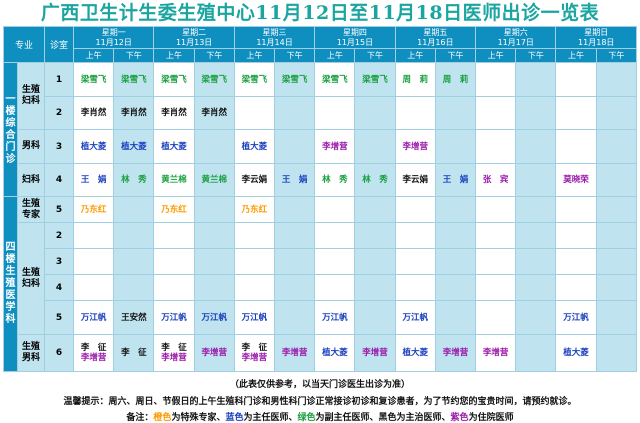 The height and width of the screenshot is (423, 640). What do you see at coordinates (113, 42) in the screenshot?
I see `header-date: 11月12日` at bounding box center [113, 42].